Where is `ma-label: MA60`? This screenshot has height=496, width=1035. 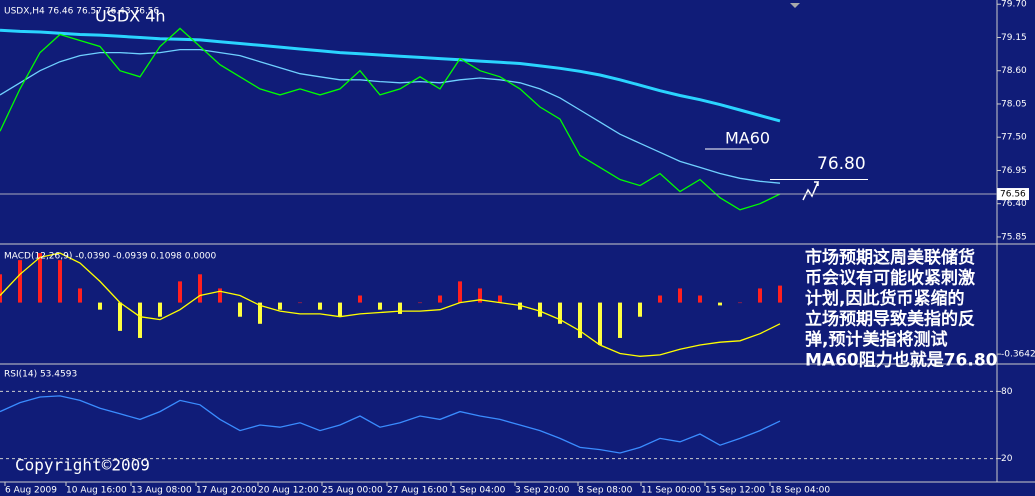 ma-label: MA60 is located at coordinates (747, 138).